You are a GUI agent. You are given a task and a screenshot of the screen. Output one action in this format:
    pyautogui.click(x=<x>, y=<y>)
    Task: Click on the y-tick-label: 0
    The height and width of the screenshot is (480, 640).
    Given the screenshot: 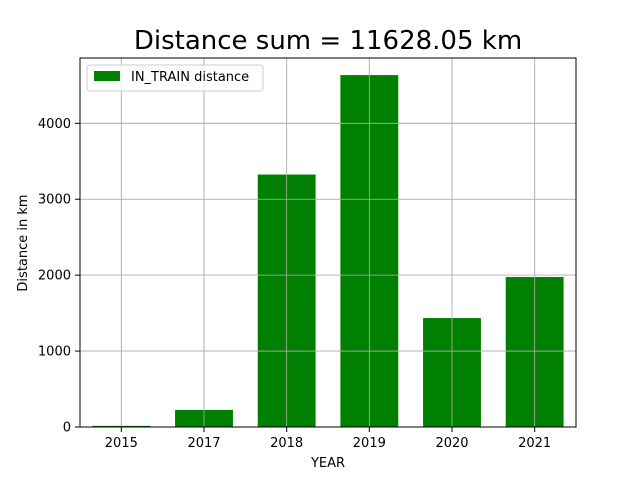 What is the action you would take?
    pyautogui.click(x=67, y=428)
    